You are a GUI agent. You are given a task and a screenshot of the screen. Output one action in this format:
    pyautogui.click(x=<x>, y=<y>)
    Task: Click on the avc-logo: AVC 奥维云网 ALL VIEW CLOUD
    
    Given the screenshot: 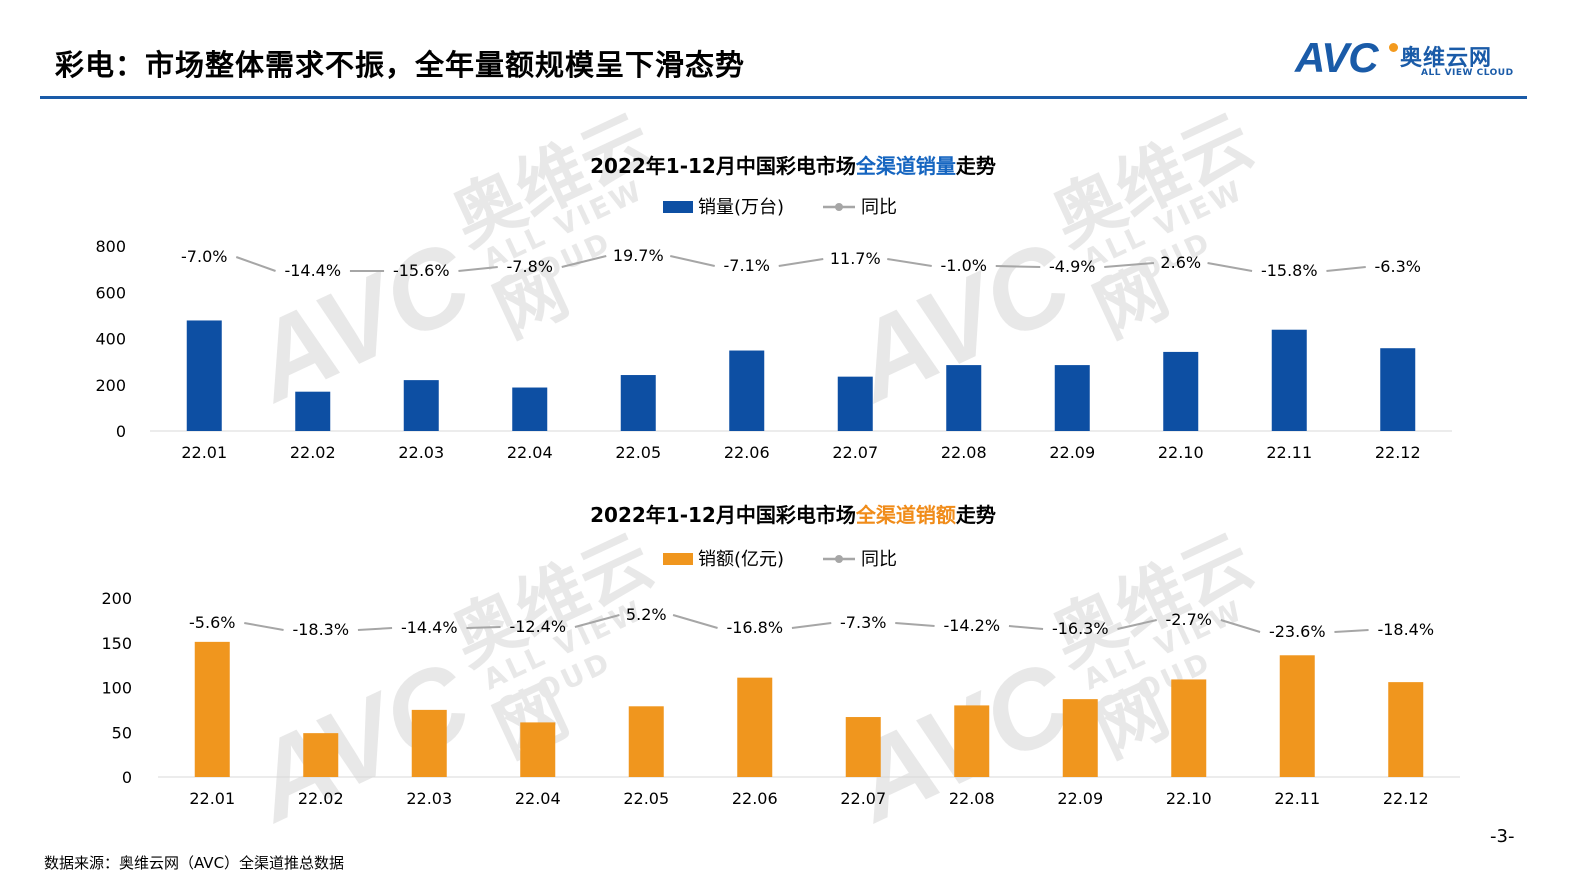 What is the action you would take?
    pyautogui.click(x=1415, y=58)
    